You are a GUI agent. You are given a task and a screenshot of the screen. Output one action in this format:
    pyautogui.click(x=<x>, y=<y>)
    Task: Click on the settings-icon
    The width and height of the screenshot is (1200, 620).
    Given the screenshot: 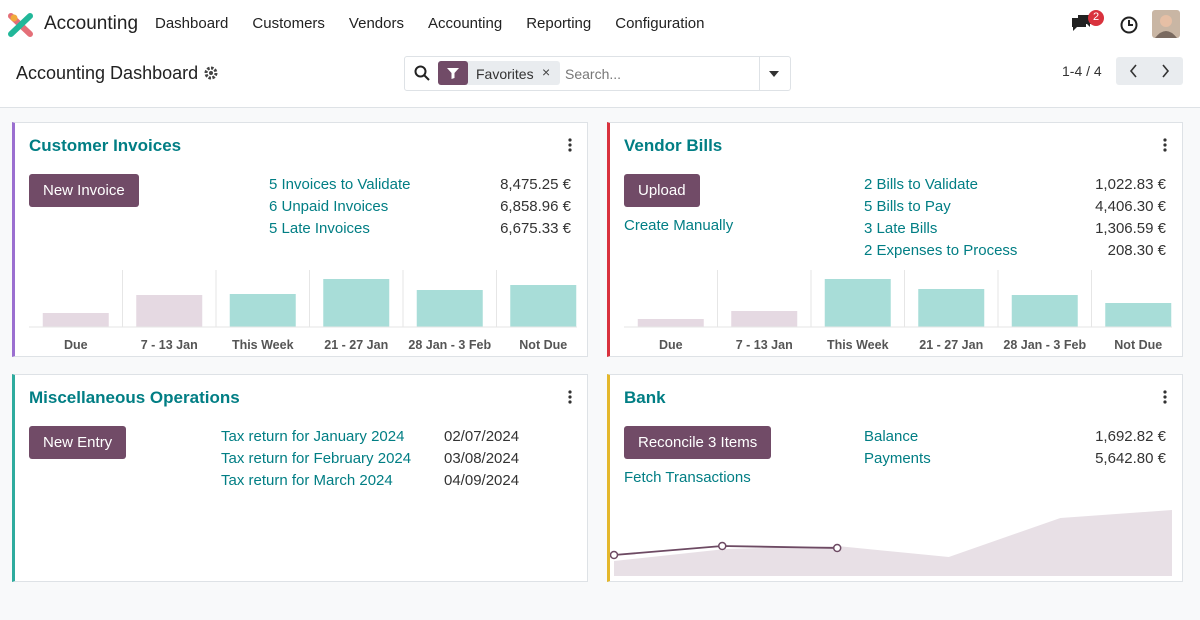 What is the action you would take?
    pyautogui.click(x=211, y=73)
    